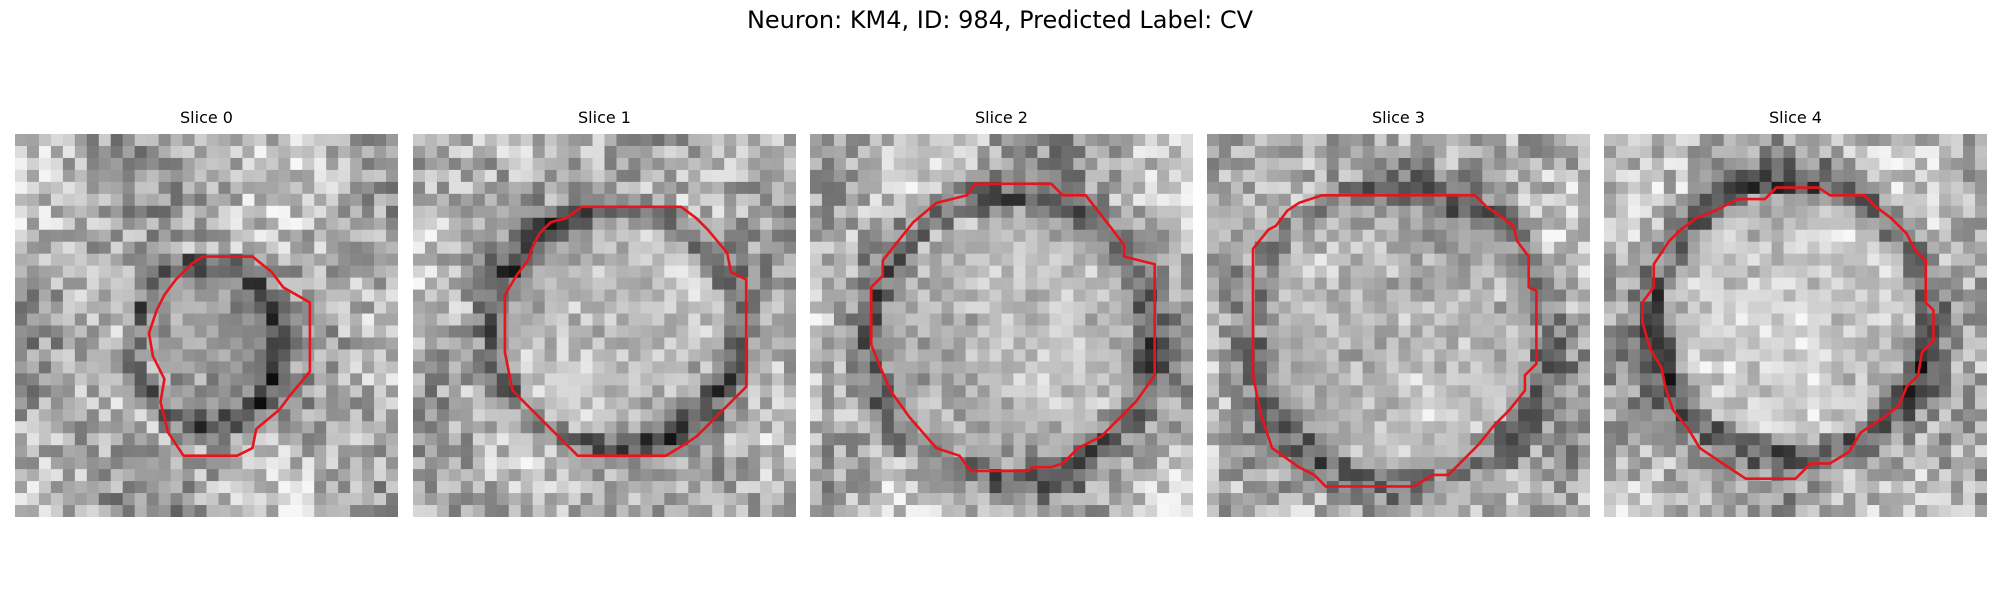 This screenshot has width=2000, height=600. I want to click on slice-title-4: Slice 4, so click(1795, 117).